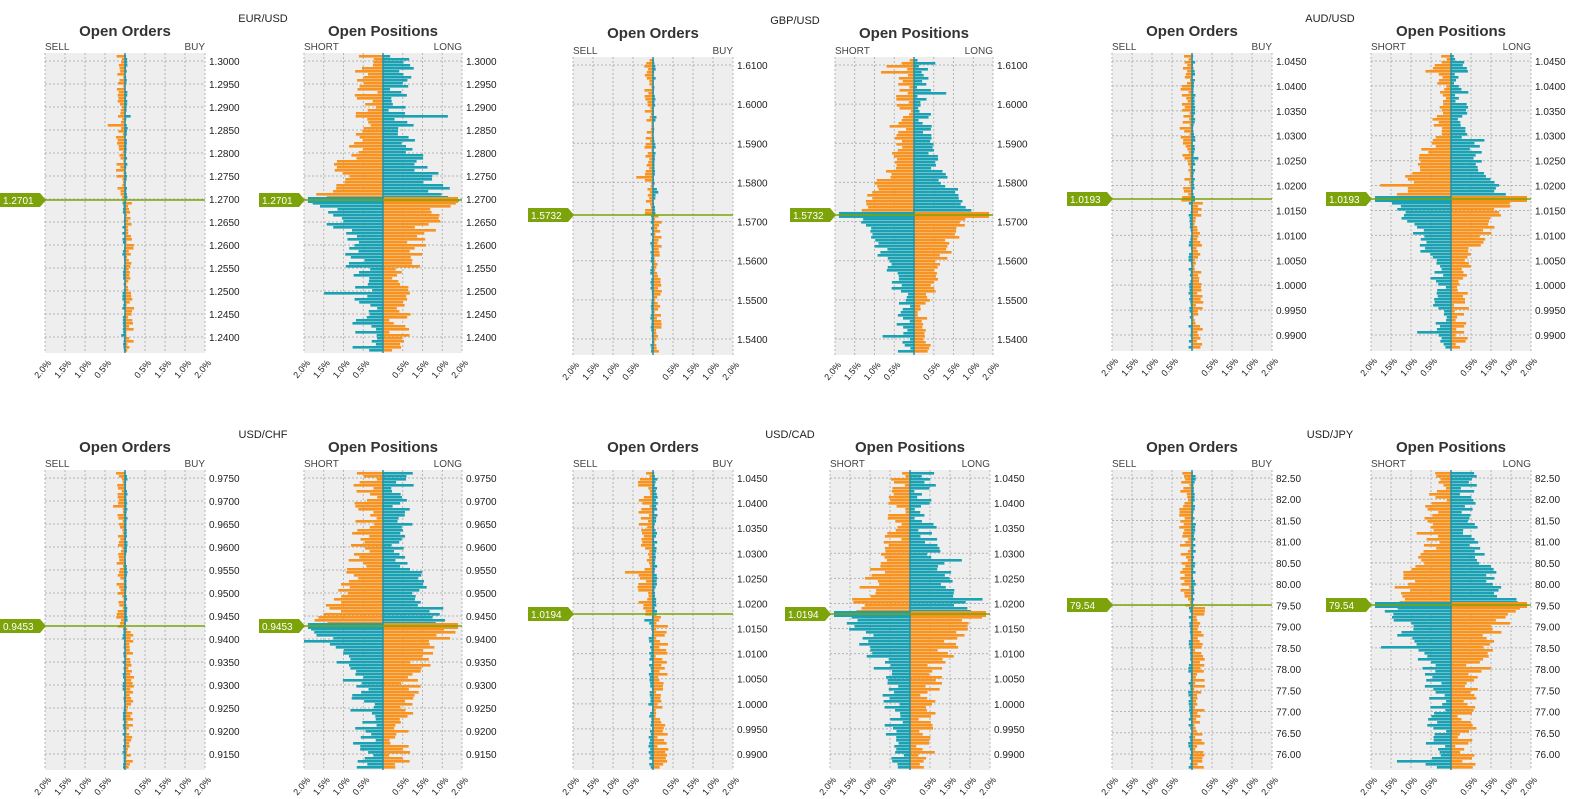 The height and width of the screenshot is (799, 1580). What do you see at coordinates (1291, 311) in the screenshot?
I see `y-tick-label: 0.9950` at bounding box center [1291, 311].